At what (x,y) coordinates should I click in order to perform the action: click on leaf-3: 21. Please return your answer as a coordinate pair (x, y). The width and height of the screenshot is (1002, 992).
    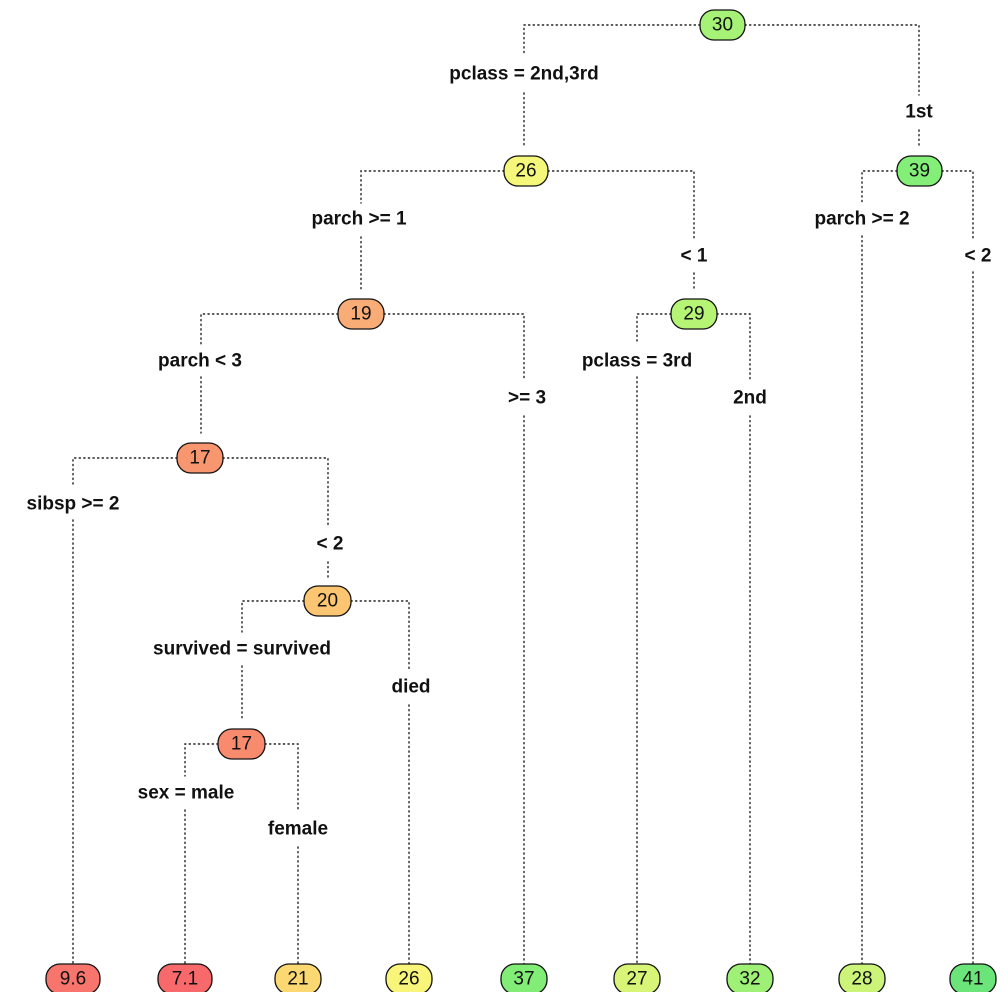
    Looking at the image, I should click on (298, 977).